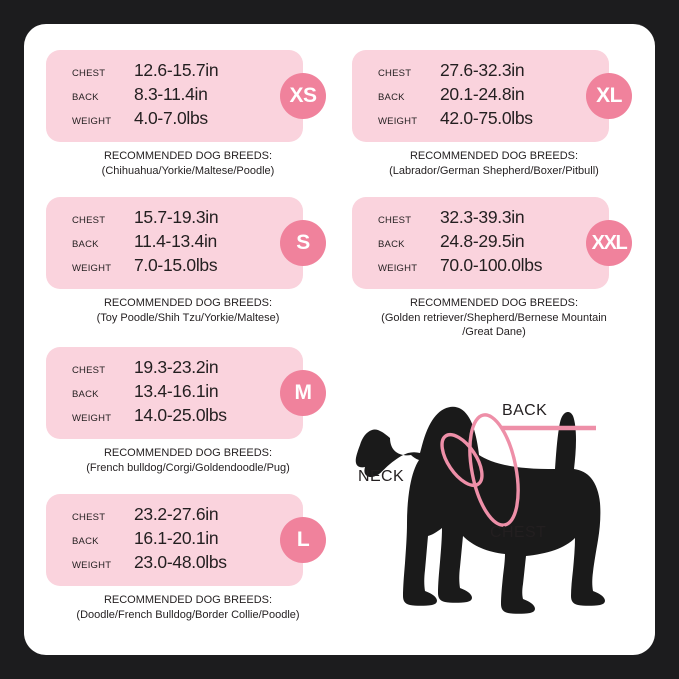  I want to click on spec-value-chest: 23.2-27.6in, so click(176, 514).